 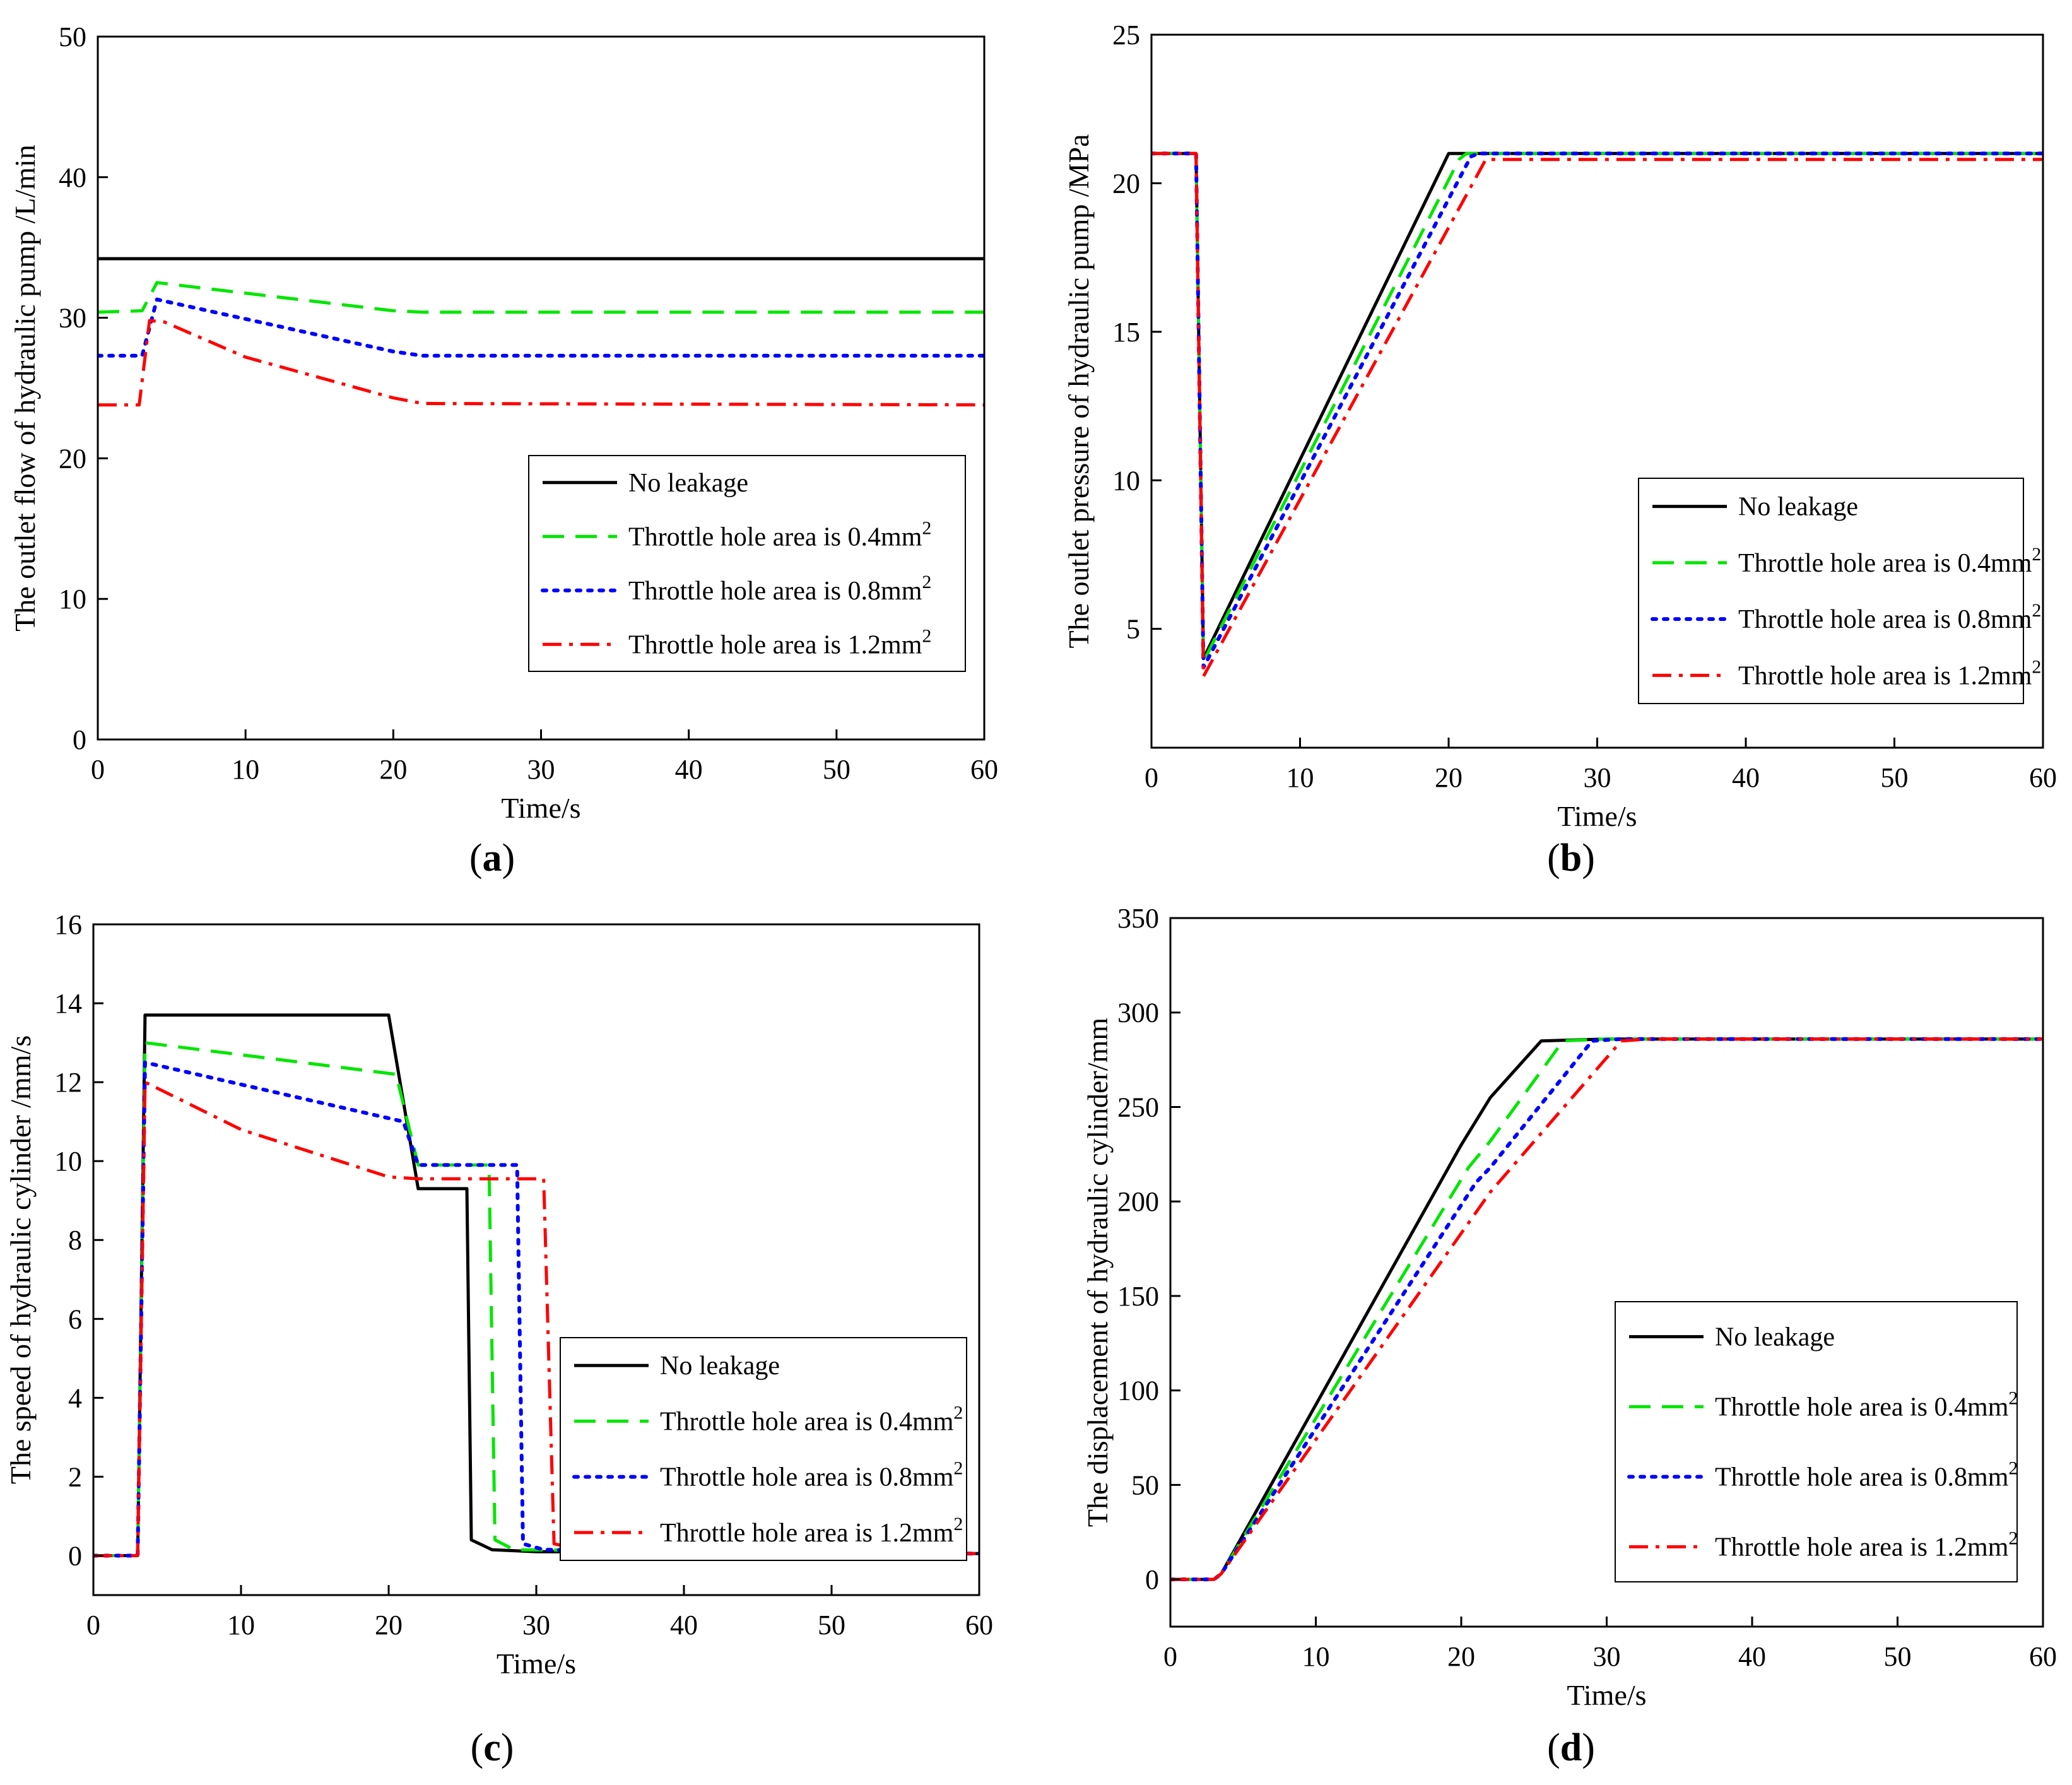 What do you see at coordinates (20, 1260) in the screenshot?
I see `y-axis-label: The speed of hydraulic cylinder /mm/s` at bounding box center [20, 1260].